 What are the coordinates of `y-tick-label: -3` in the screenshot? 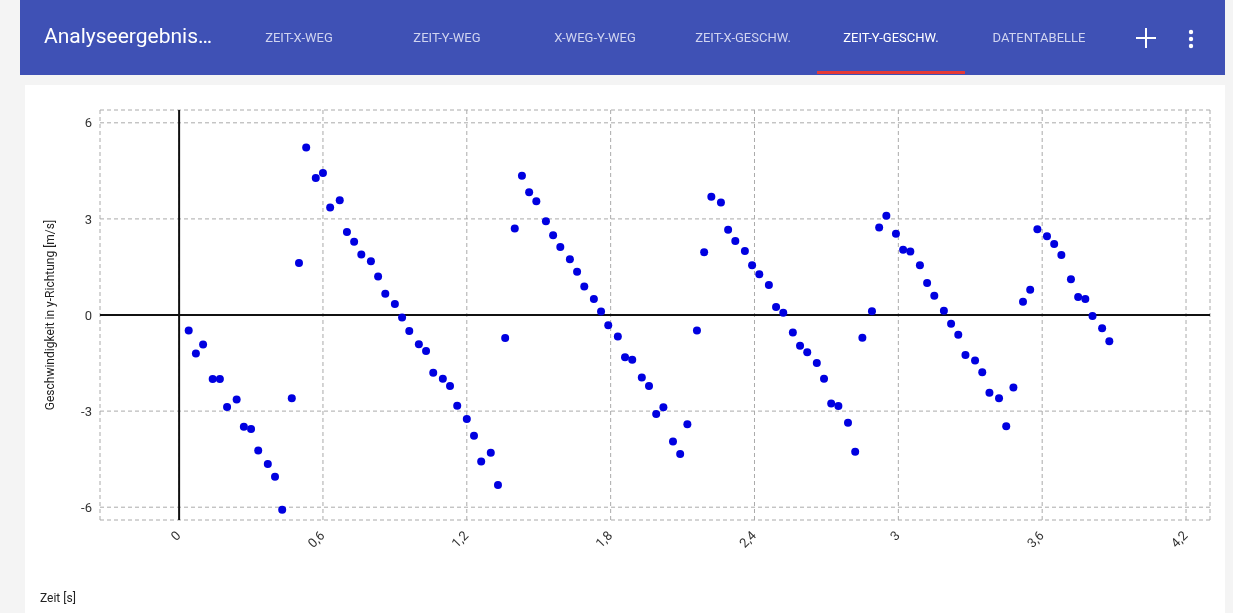 It's located at (86, 411).